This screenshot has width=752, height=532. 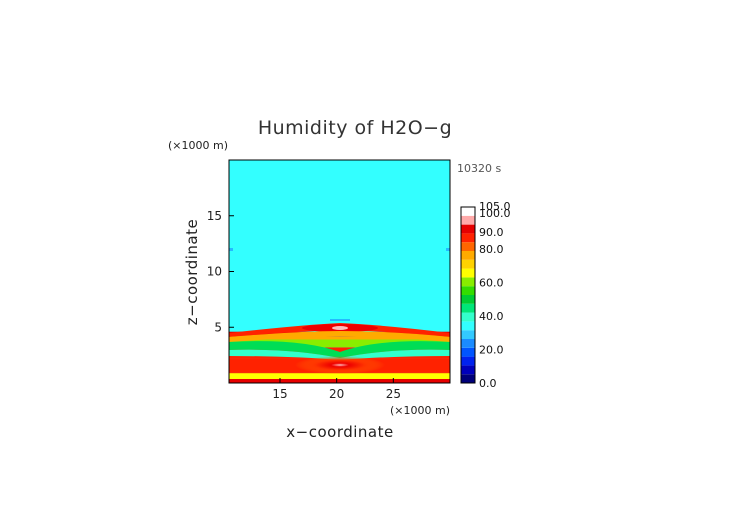 I want to click on heatmap-area, so click(x=339, y=271).